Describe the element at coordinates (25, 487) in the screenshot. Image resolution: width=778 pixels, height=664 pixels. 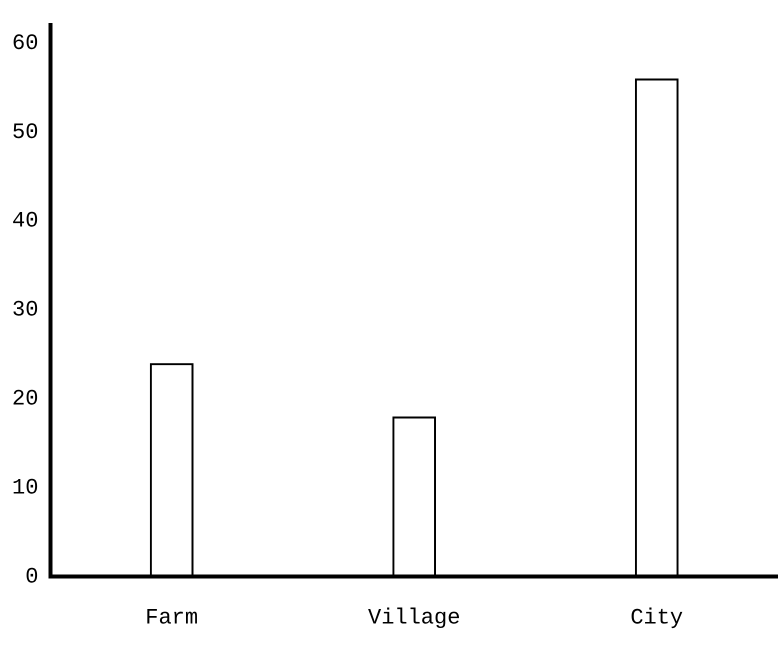
I see `y-tick-label: 10` at that location.